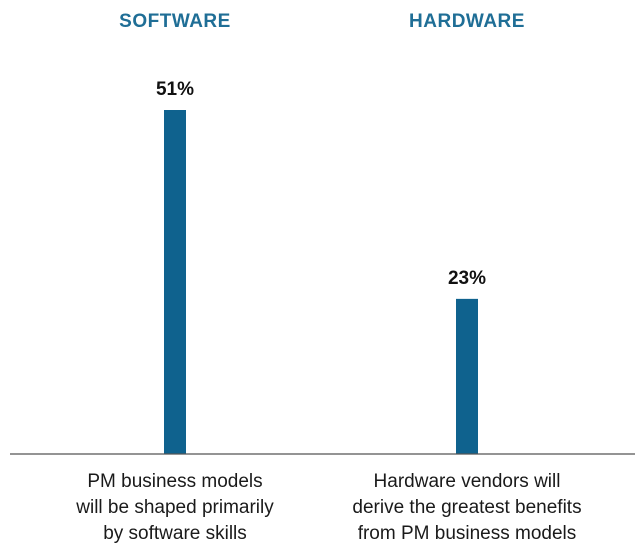 The width and height of the screenshot is (635, 548). Describe the element at coordinates (467, 278) in the screenshot. I see `data-label-hardware: 23%` at that location.